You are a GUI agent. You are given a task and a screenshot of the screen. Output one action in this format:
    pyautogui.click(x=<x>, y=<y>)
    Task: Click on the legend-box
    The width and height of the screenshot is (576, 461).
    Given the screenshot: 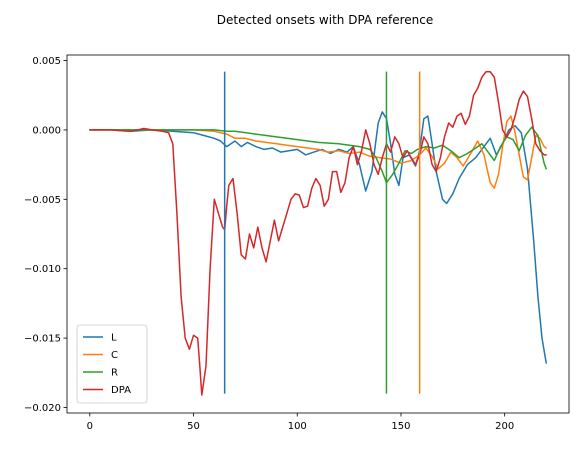 What is the action you would take?
    pyautogui.click(x=112, y=364)
    